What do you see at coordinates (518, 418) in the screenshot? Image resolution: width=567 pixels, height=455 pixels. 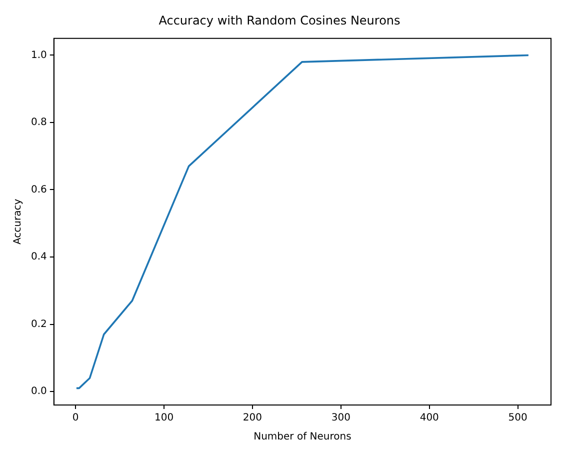 I see `x-tick-label: 500` at bounding box center [518, 418].